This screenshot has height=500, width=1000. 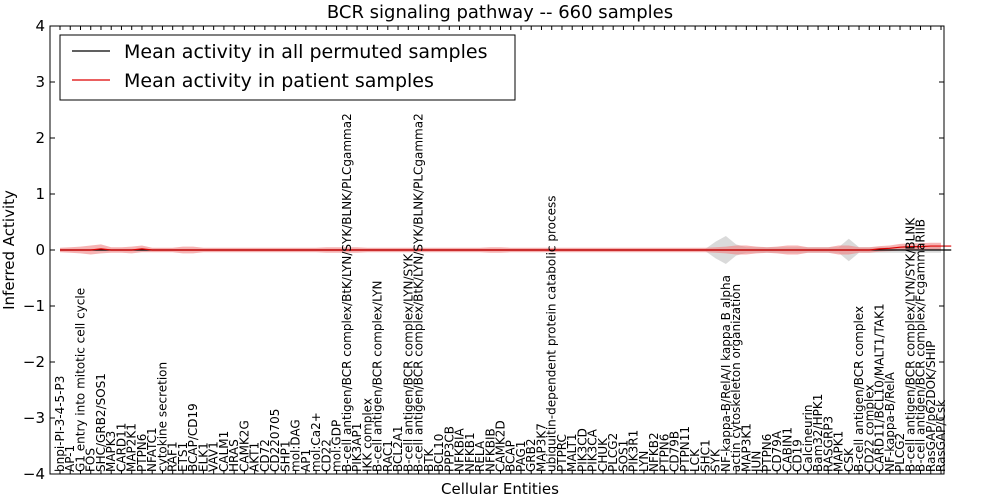 What do you see at coordinates (716, 460) in the screenshot?
I see `x-tick-label: SYK` at bounding box center [716, 460].